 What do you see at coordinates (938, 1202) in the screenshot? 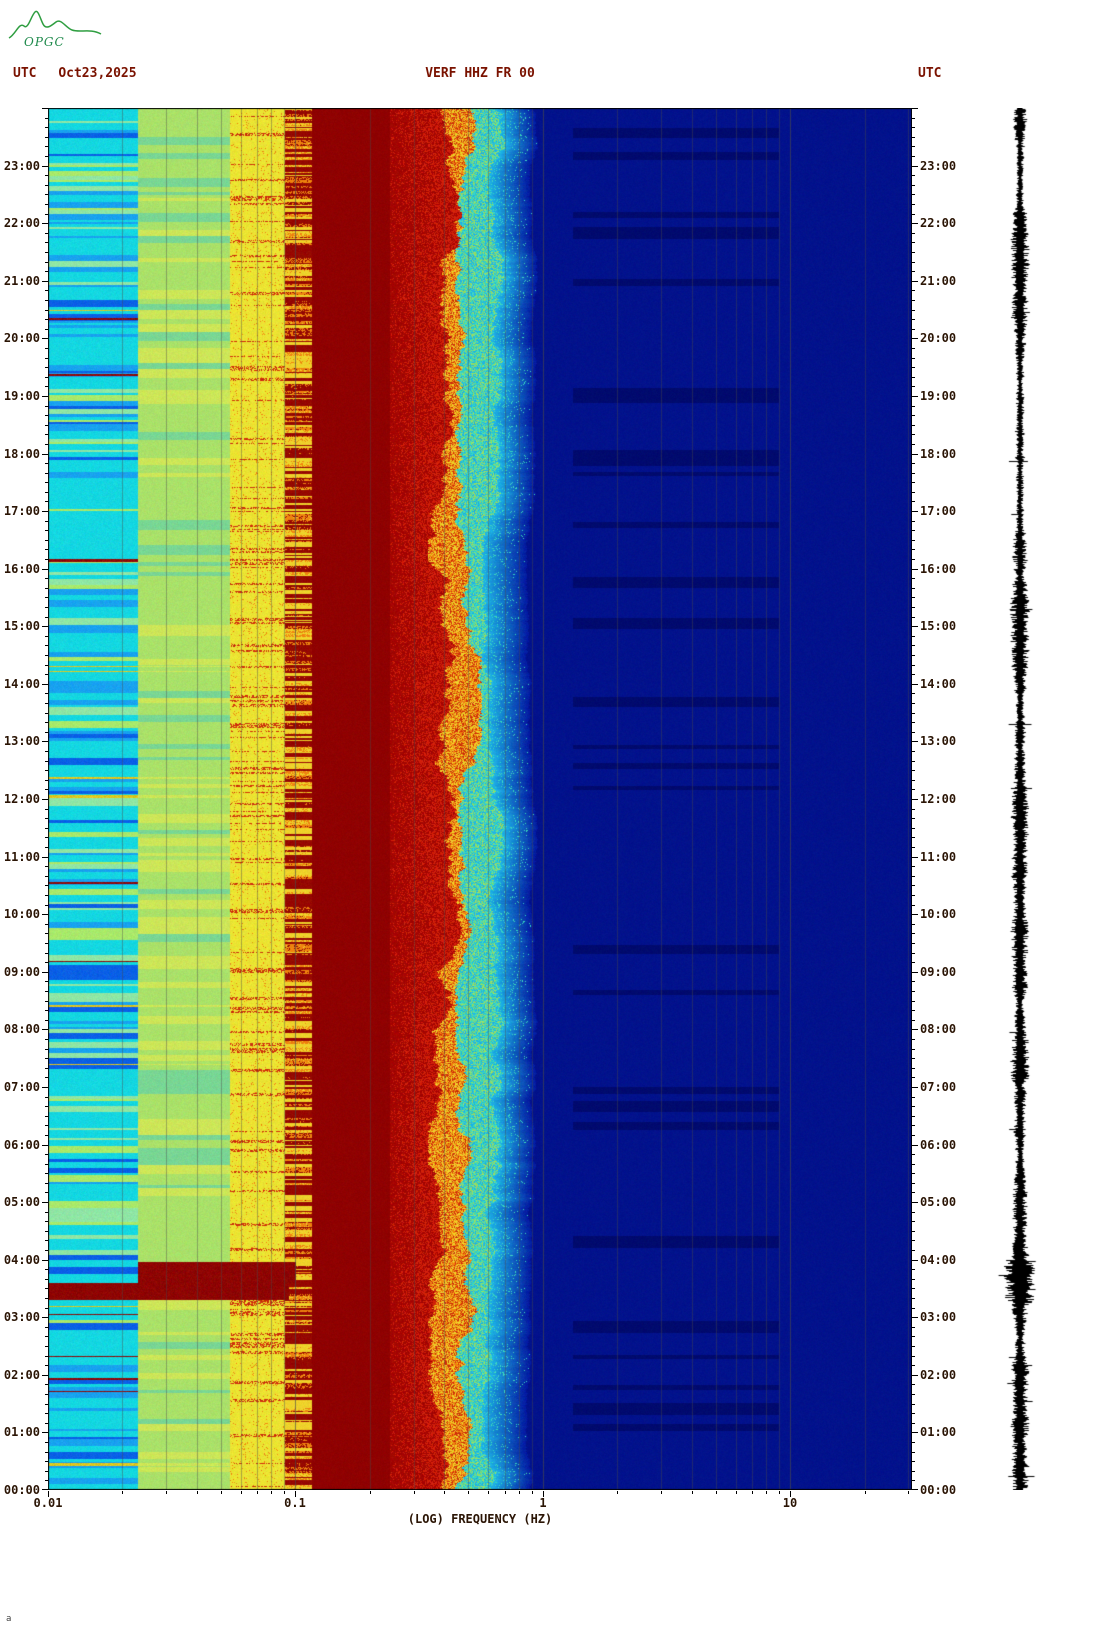
I see `y-tick-label-right: 05:00` at bounding box center [938, 1202].